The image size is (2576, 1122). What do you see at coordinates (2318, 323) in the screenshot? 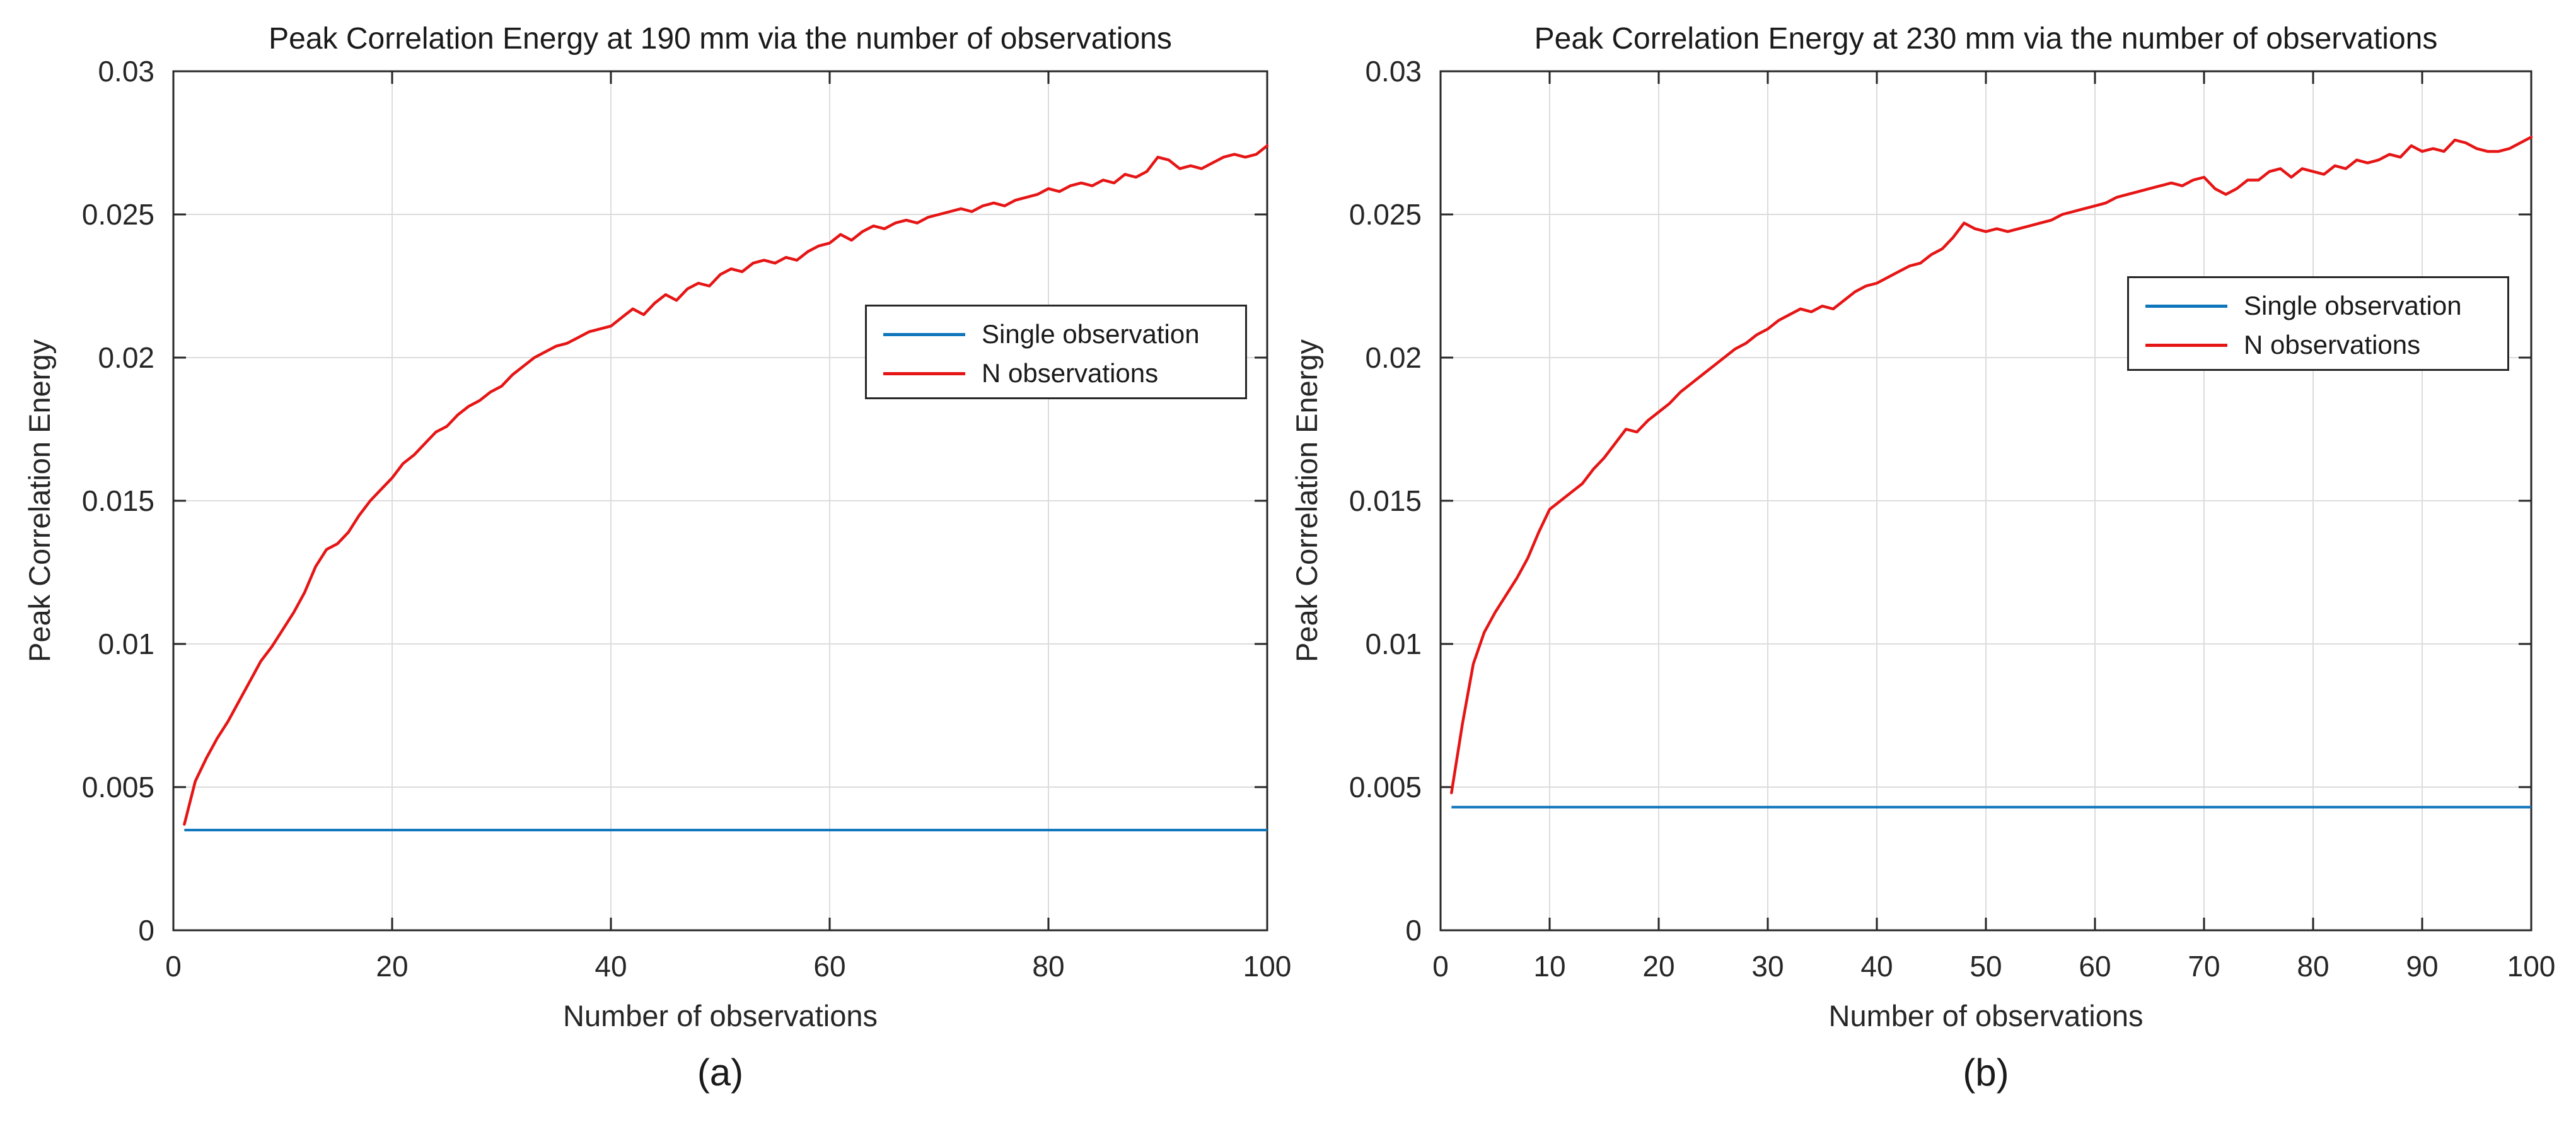
I see `legend-b: Single observation N observations` at bounding box center [2318, 323].